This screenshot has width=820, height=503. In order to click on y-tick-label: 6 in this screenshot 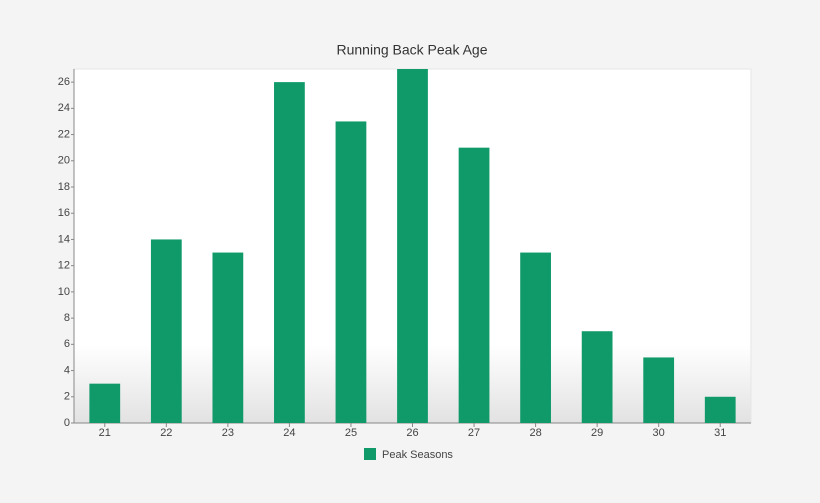, I will do `click(67, 344)`.